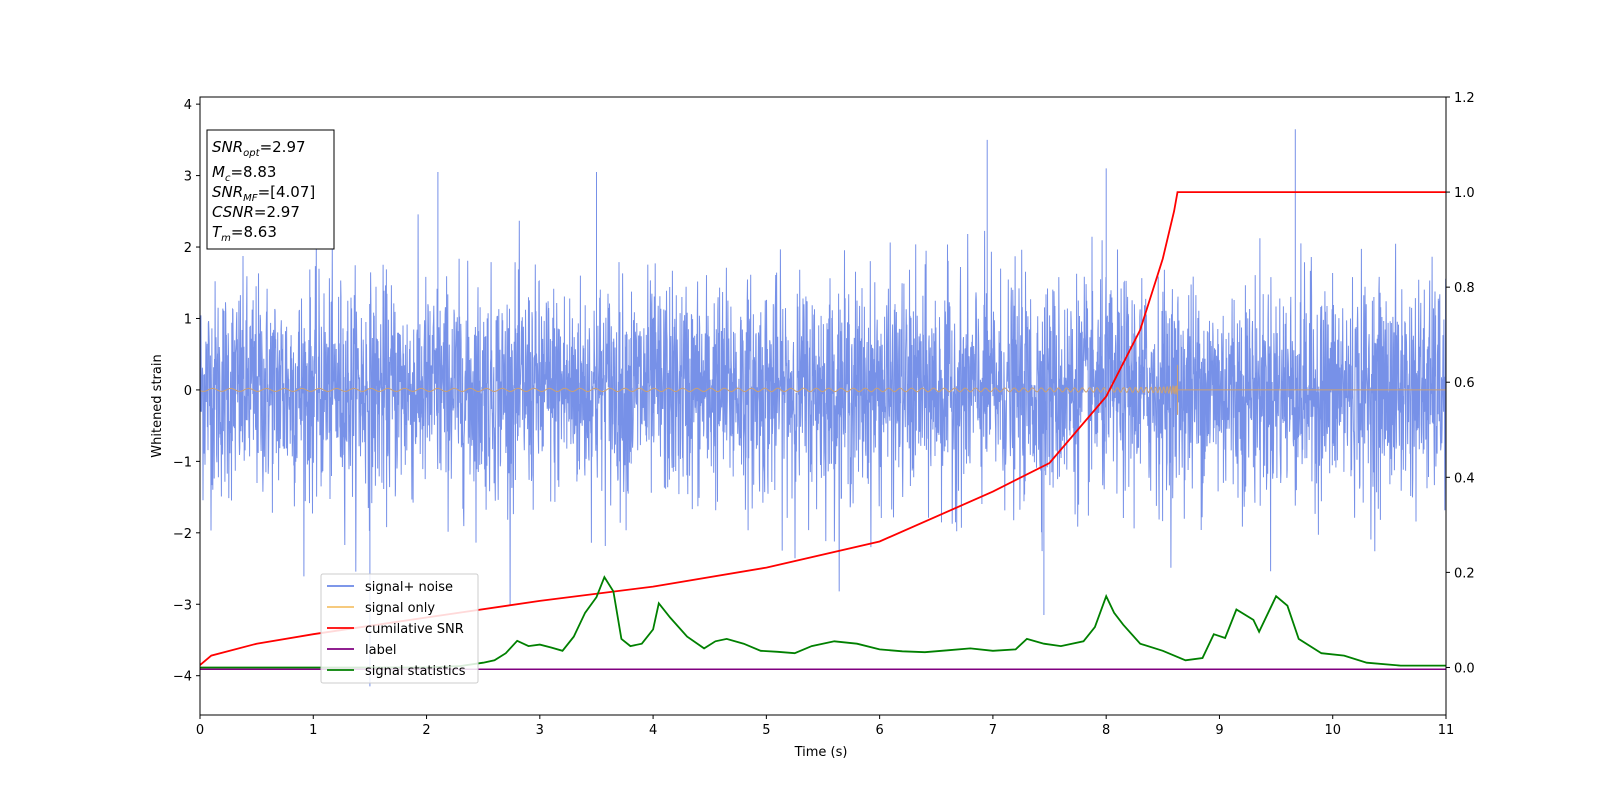  Describe the element at coordinates (1464, 193) in the screenshot. I see `y2-tick-label: 1.0` at that location.